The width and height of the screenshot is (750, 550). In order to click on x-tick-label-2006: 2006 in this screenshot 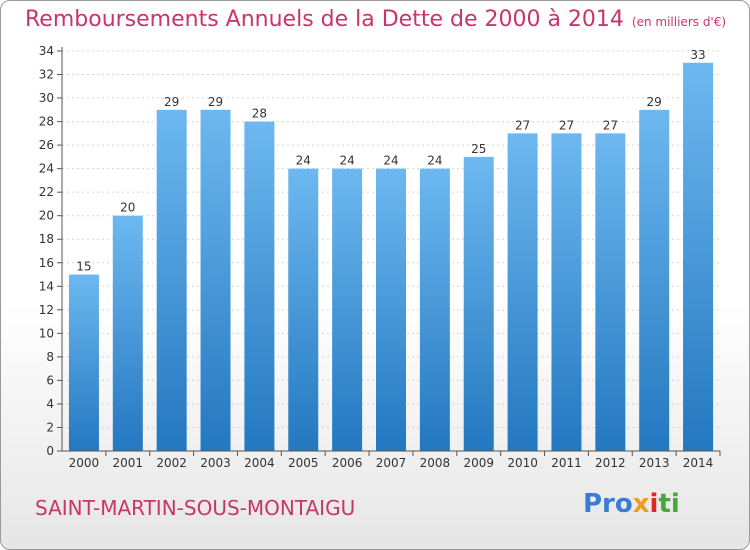, I will do `click(347, 463)`.